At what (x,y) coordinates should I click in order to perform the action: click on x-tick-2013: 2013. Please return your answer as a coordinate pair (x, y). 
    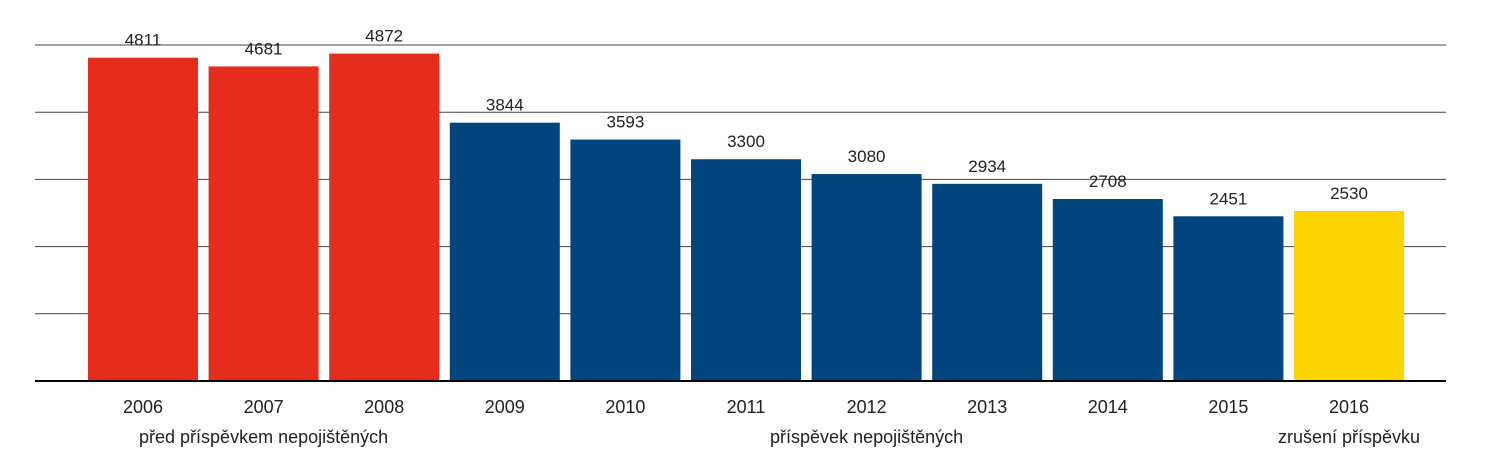
    Looking at the image, I should click on (987, 407).